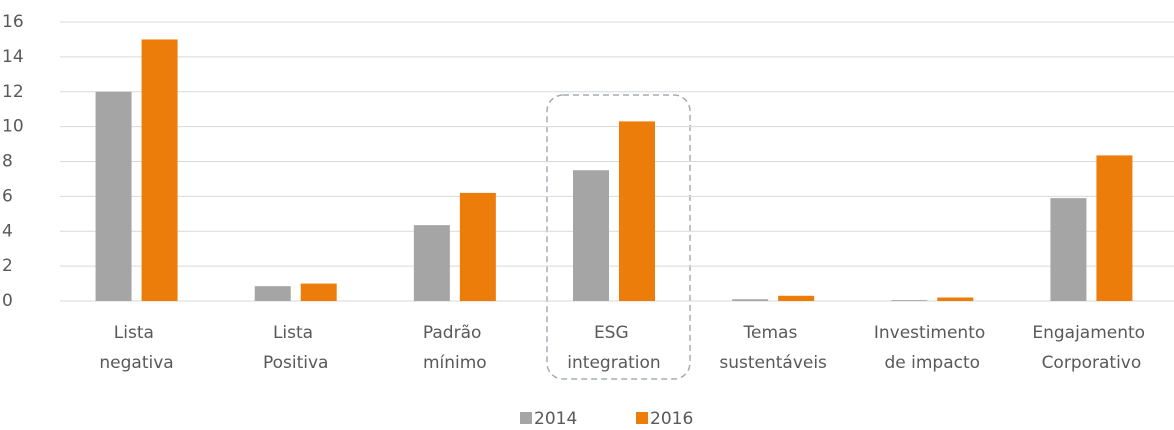  I want to click on x-tick-label: Investimento de impacto, so click(932, 348).